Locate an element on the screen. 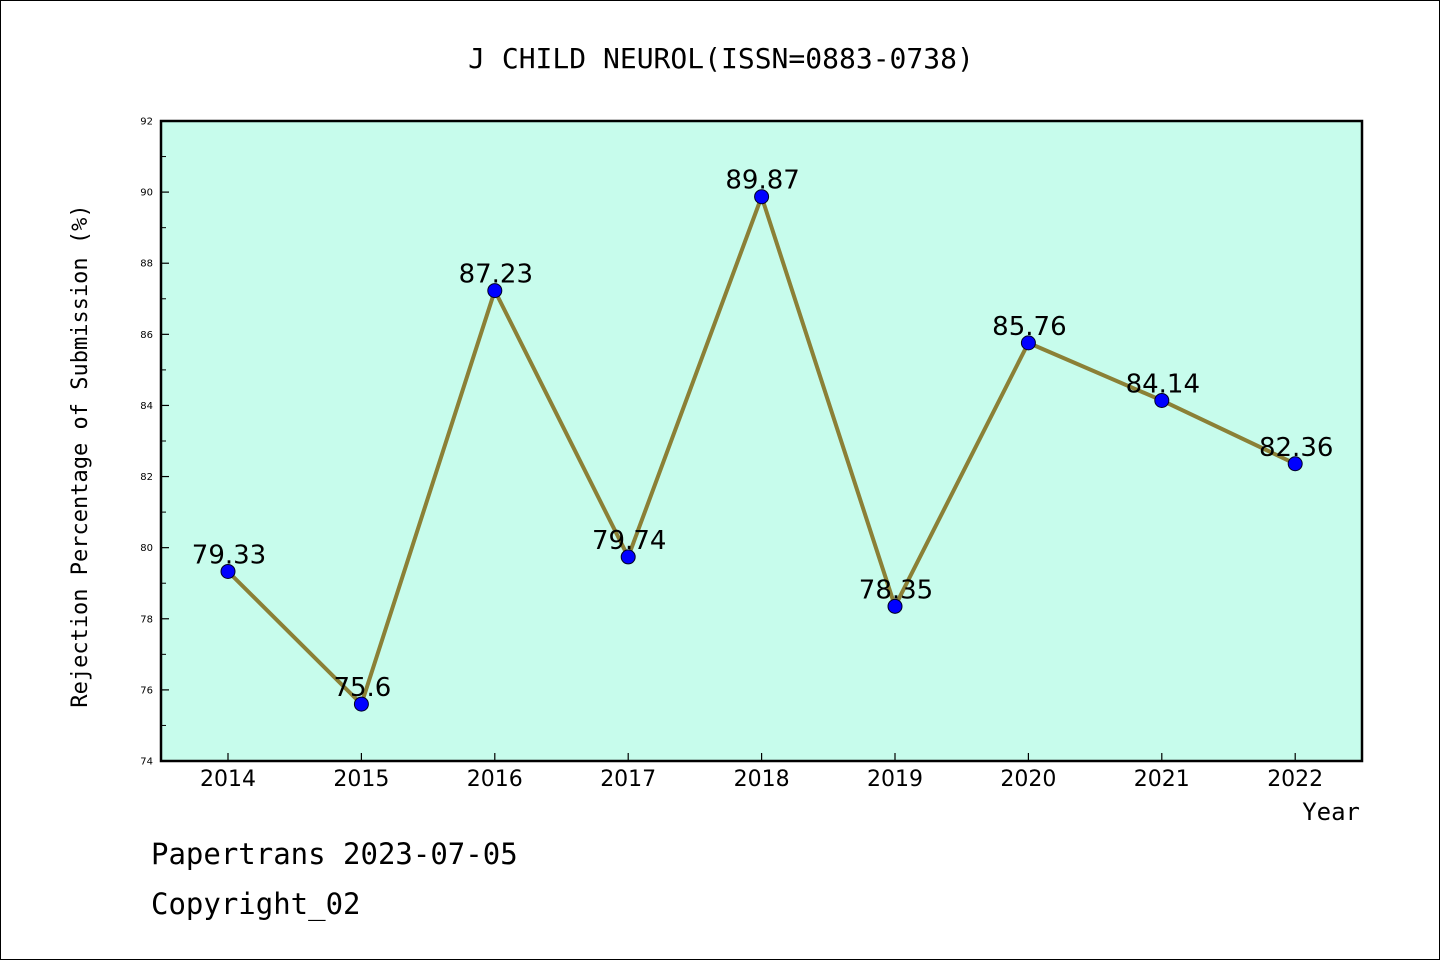  x-tick-label: 2017 is located at coordinates (628, 779).